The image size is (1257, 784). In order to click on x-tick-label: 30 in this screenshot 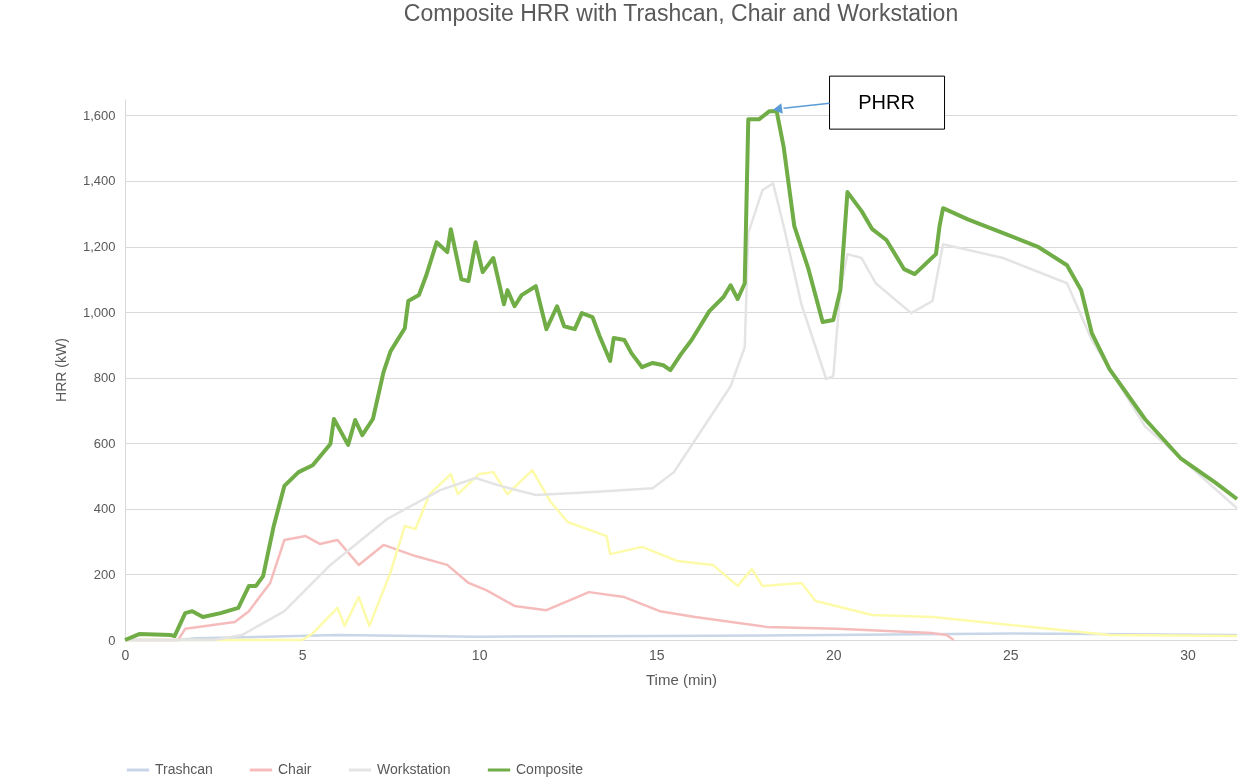, I will do `click(1188, 654)`.